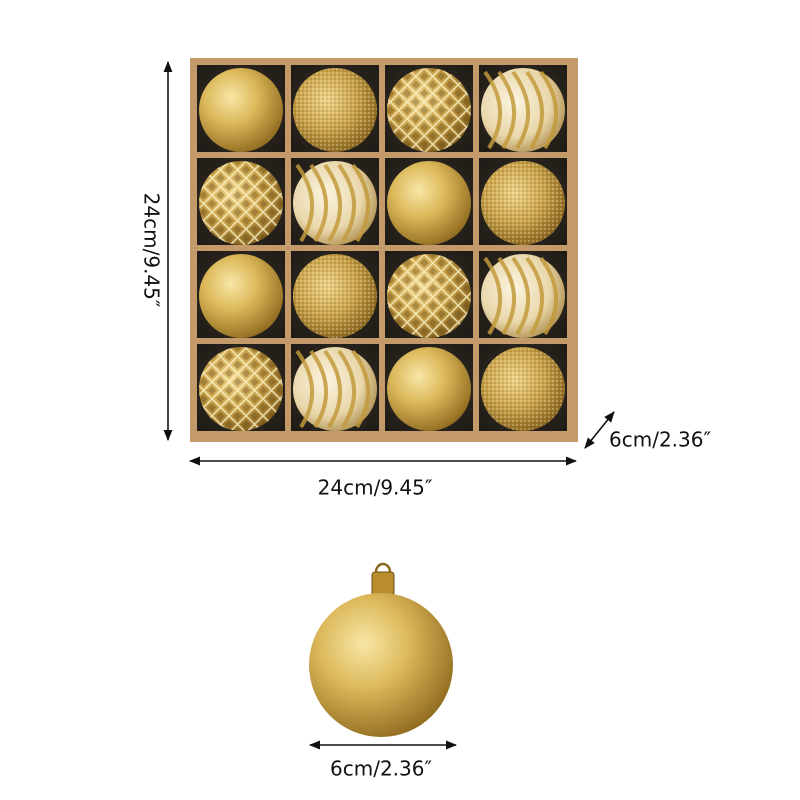 Image resolution: width=800 pixels, height=800 pixels. Describe the element at coordinates (375, 488) in the screenshot. I see `width-label: 24cm/9.45″` at that location.